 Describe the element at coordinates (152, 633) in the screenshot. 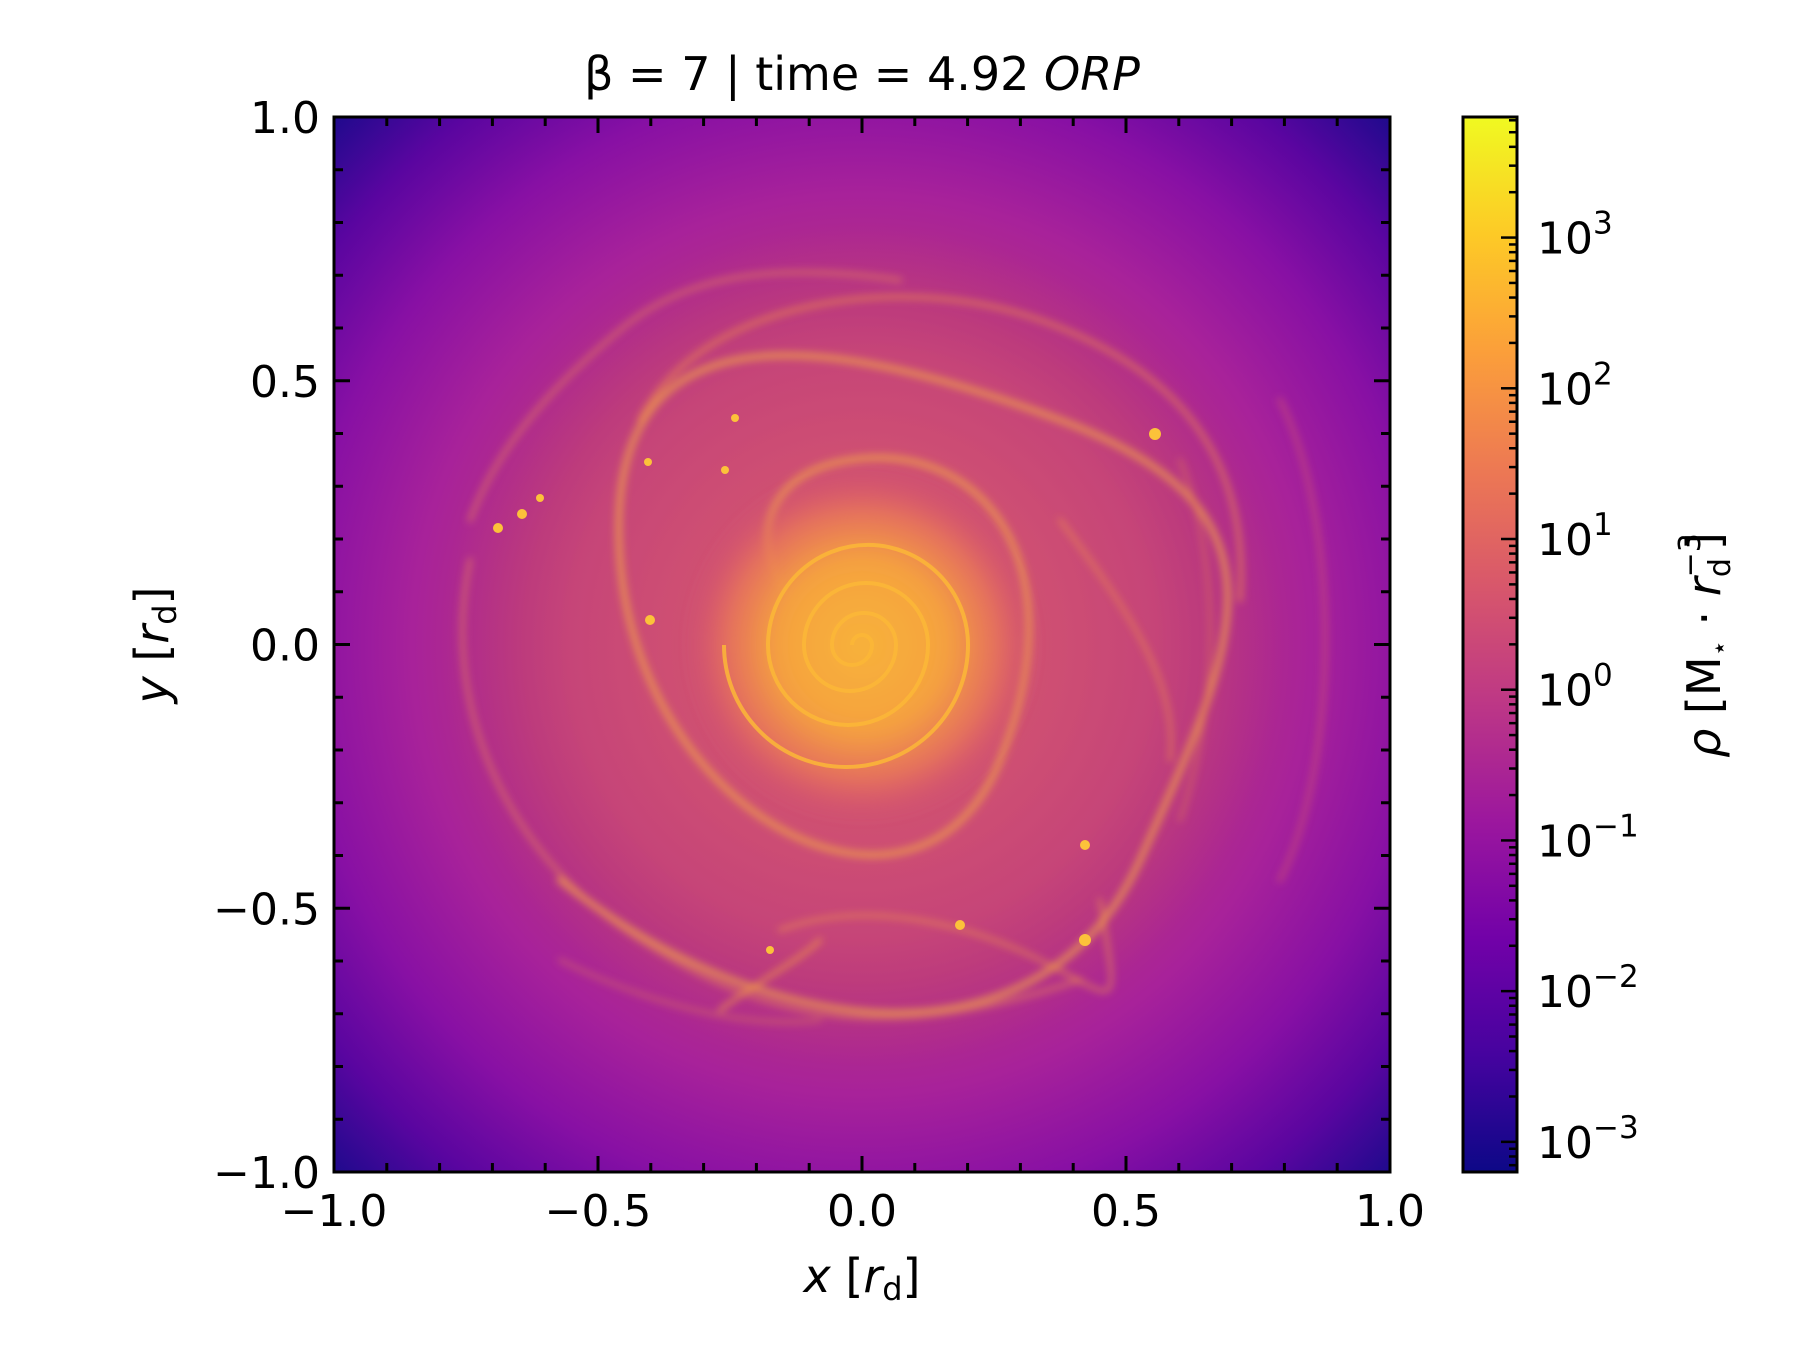

I see `y-label-sym: r` at that location.